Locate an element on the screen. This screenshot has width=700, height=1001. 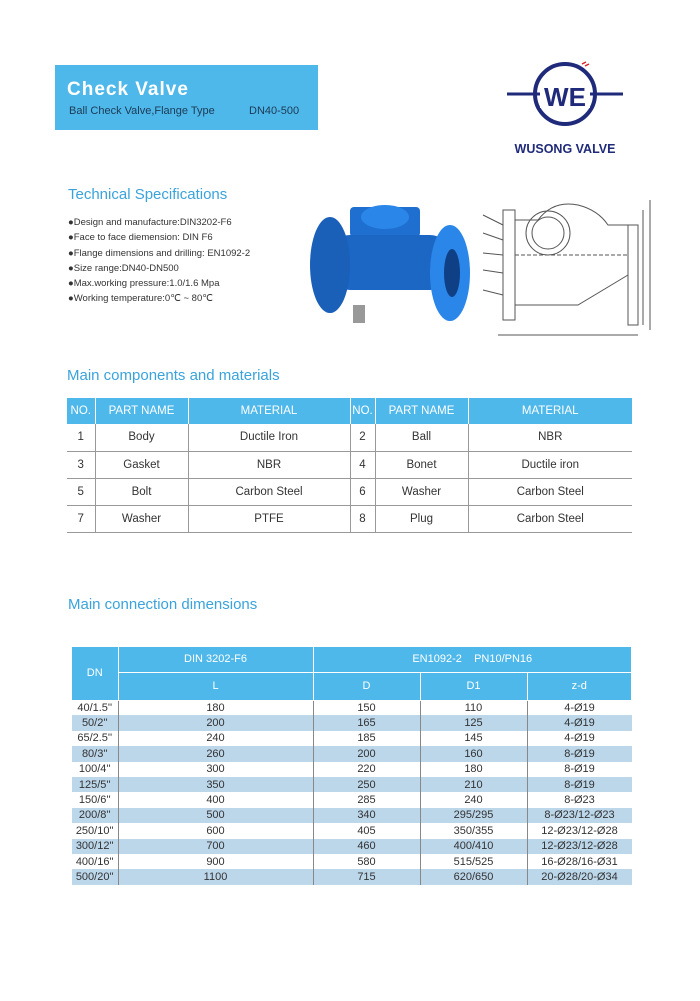
table-row: 400/16'' 900 580 515/525 16-Ø28/16-Ø31 is located at coordinates (352, 861).